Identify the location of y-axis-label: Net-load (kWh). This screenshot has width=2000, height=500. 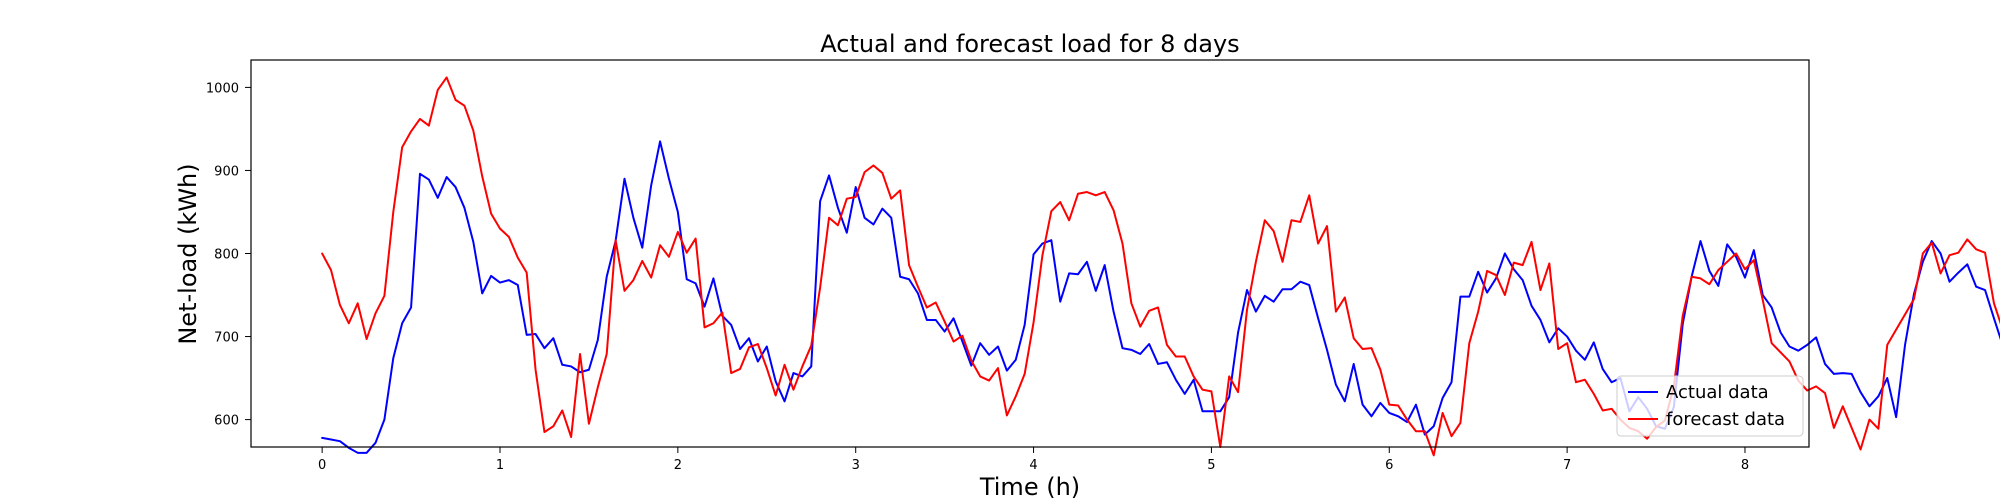
(188, 253).